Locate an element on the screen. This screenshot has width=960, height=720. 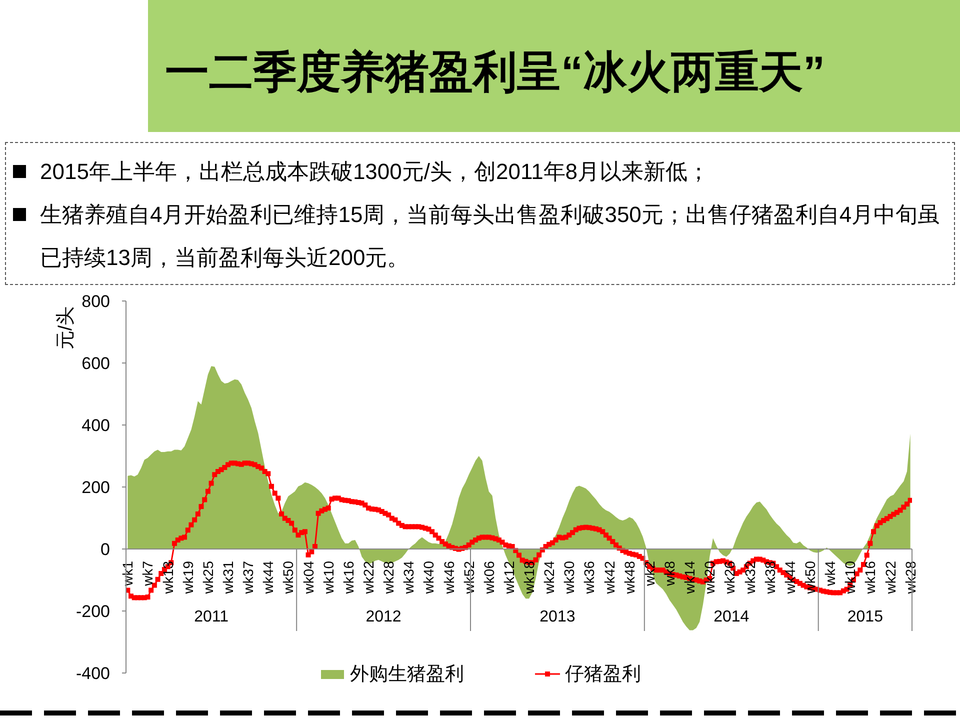
x-tick-label: wk18 is located at coordinates (529, 577).